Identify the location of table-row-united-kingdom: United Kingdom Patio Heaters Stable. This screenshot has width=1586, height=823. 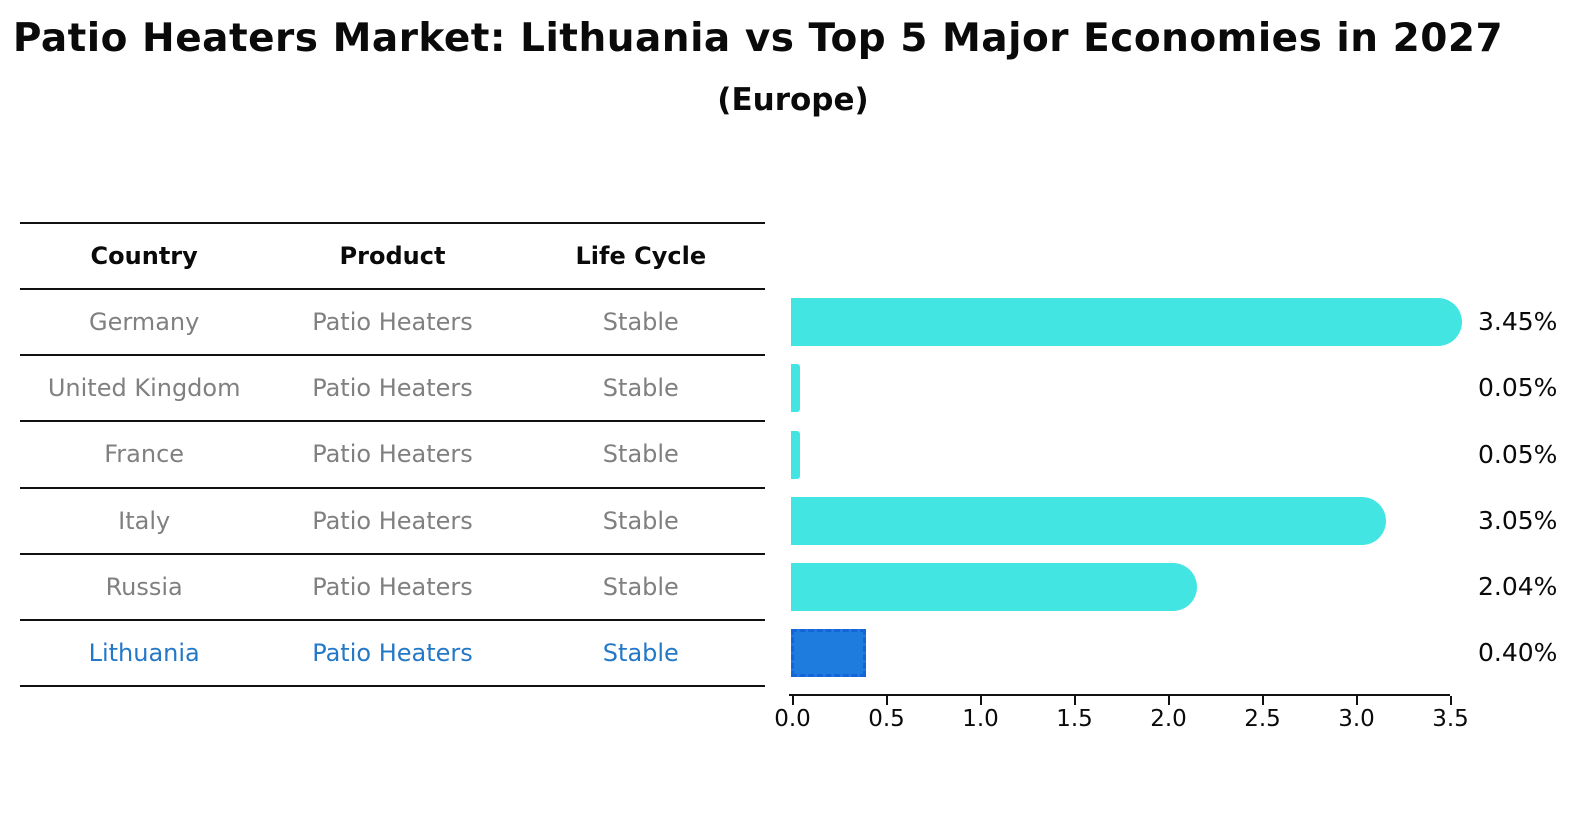
(392, 389).